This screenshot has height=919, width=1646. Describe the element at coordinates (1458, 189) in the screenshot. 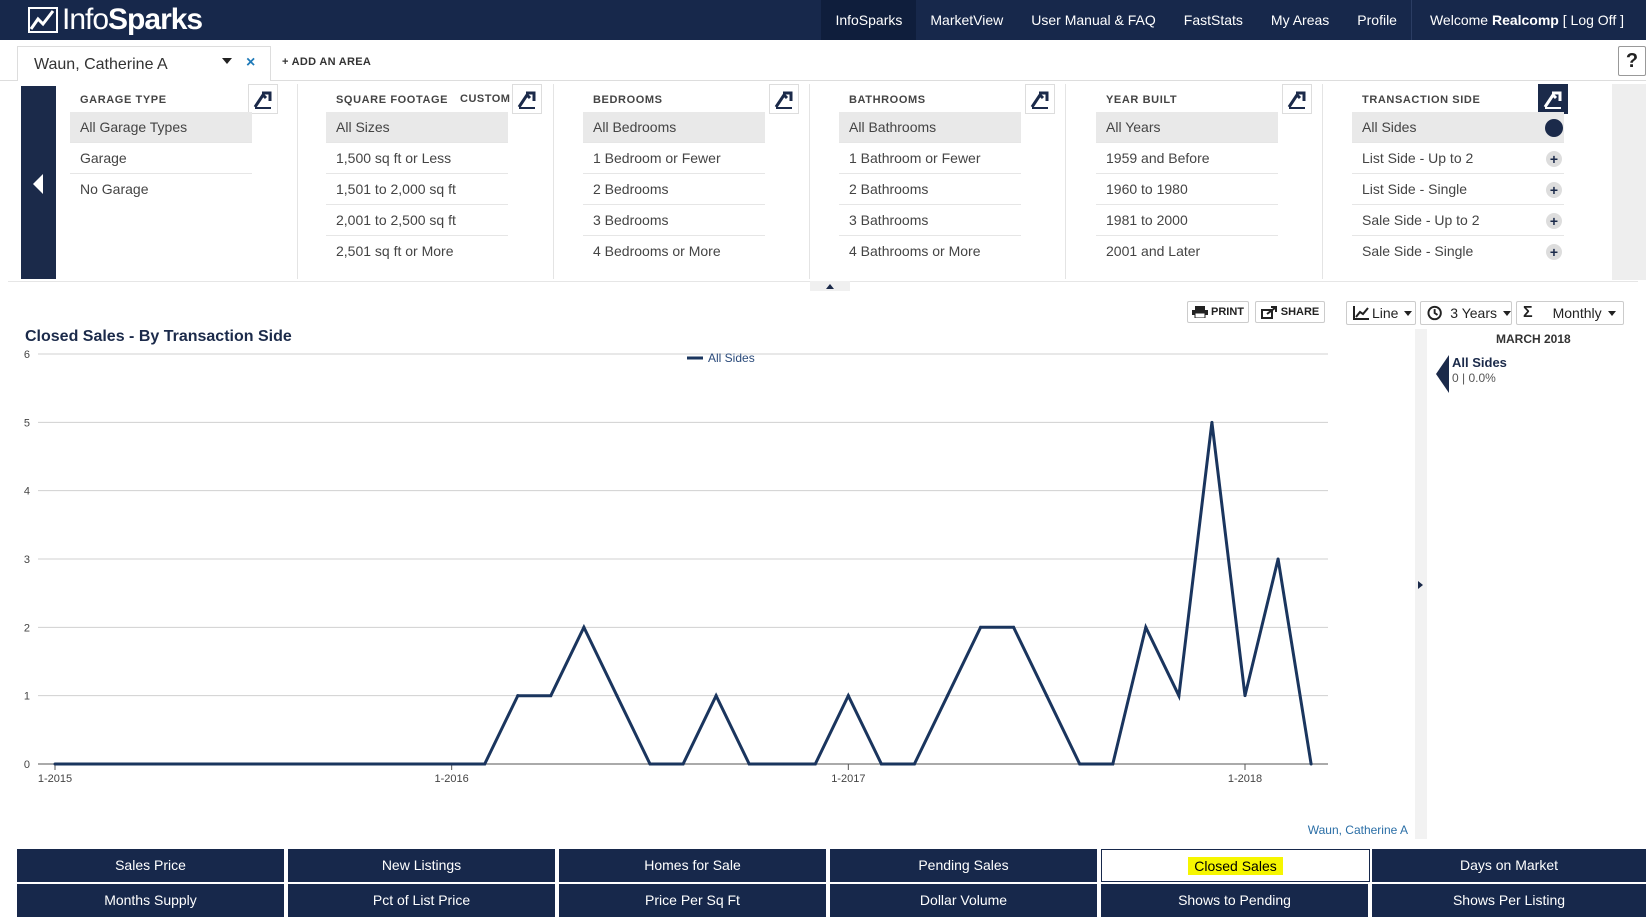

I see `filter-option: List Side - Single` at that location.